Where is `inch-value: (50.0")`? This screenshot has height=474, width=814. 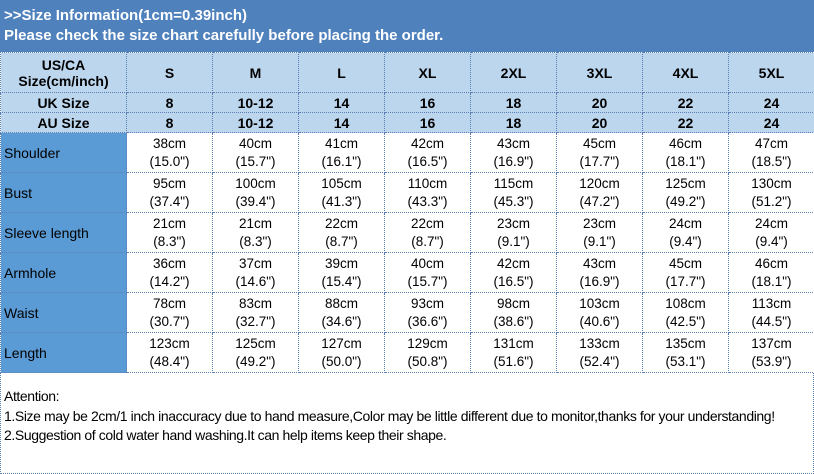
inch-value: (50.0") is located at coordinates (341, 362).